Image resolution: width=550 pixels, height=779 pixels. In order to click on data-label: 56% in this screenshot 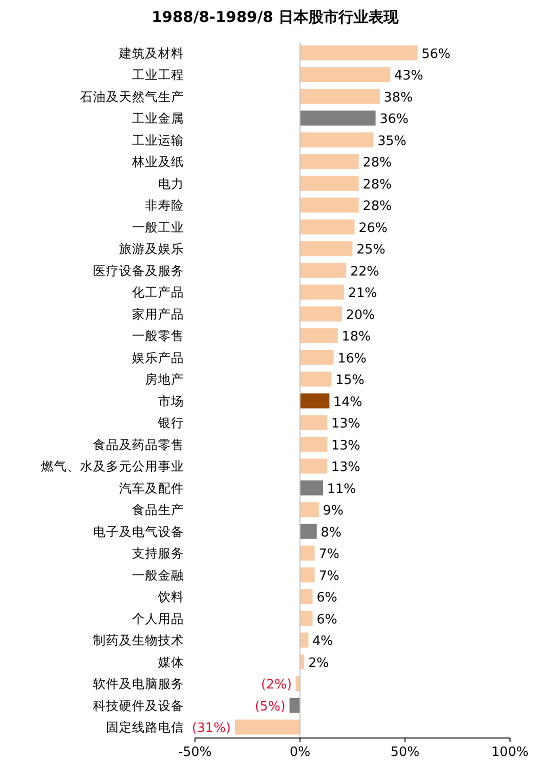, I will do `click(436, 54)`.